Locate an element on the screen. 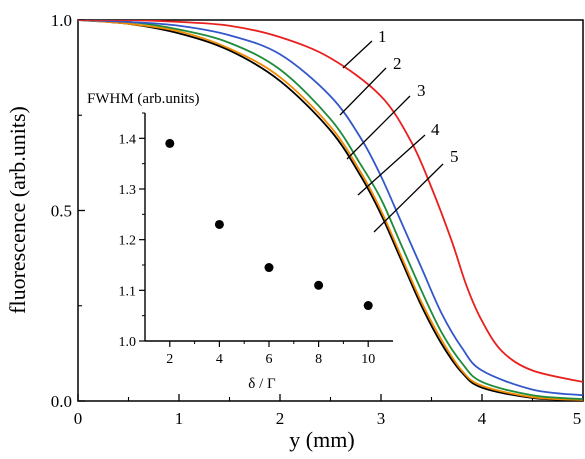  y-tick-label: 0.0 is located at coordinates (61, 401).